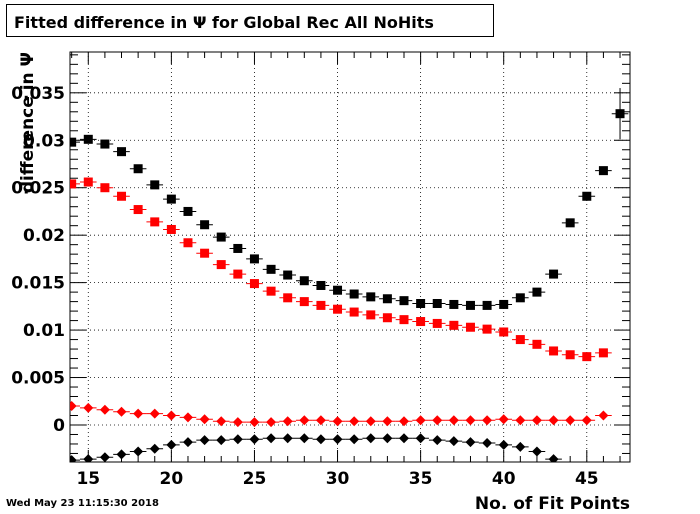  Describe the element at coordinates (38, 379) in the screenshot. I see `y-tick-label: 0.005` at that location.